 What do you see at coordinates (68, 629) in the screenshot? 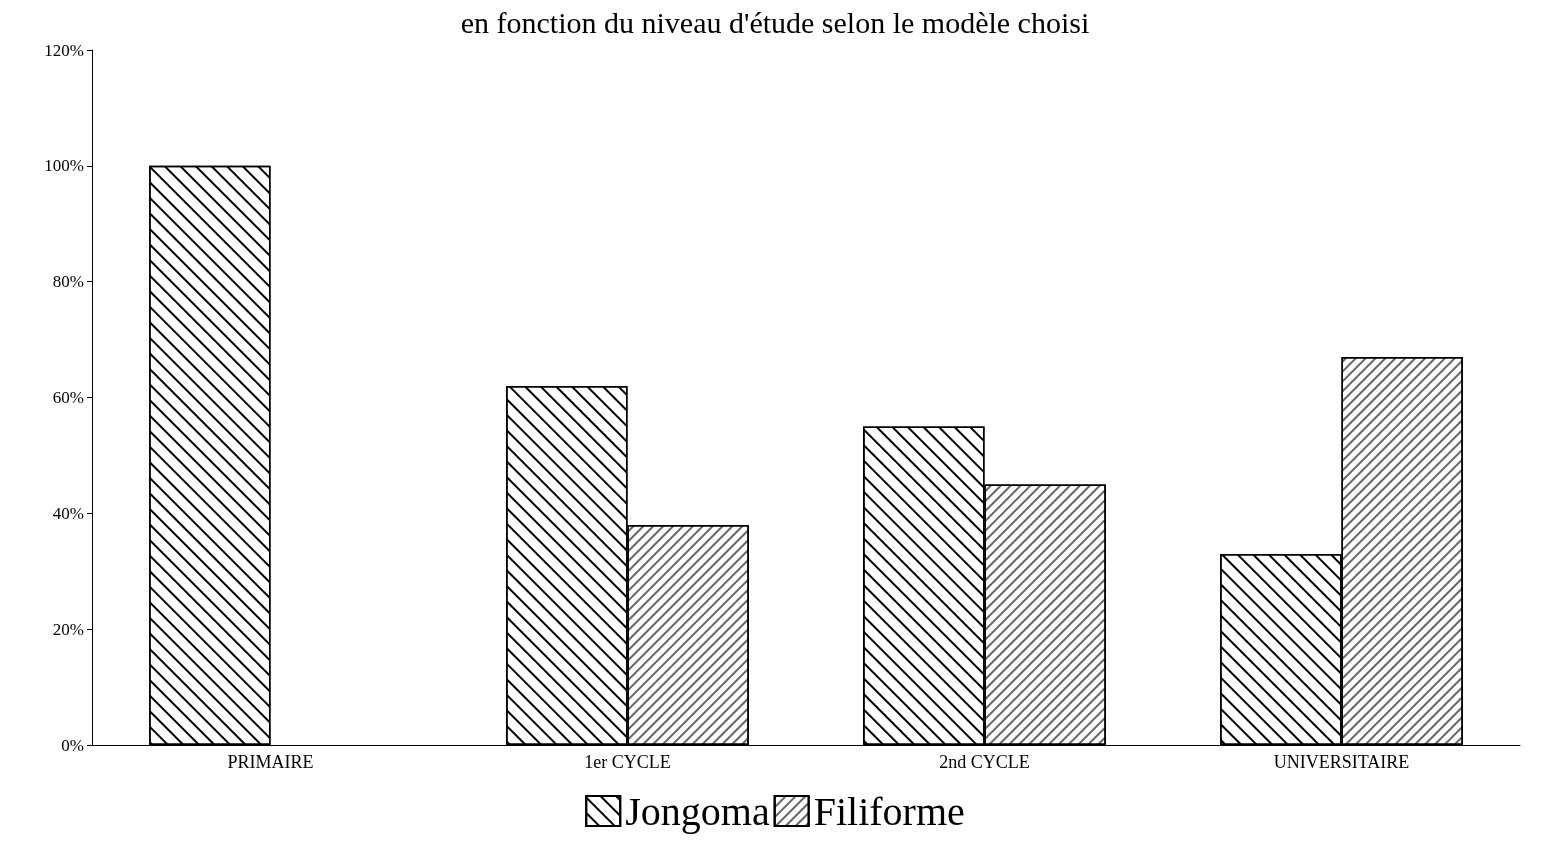
I see `y-tick-label: 20%` at bounding box center [68, 629].